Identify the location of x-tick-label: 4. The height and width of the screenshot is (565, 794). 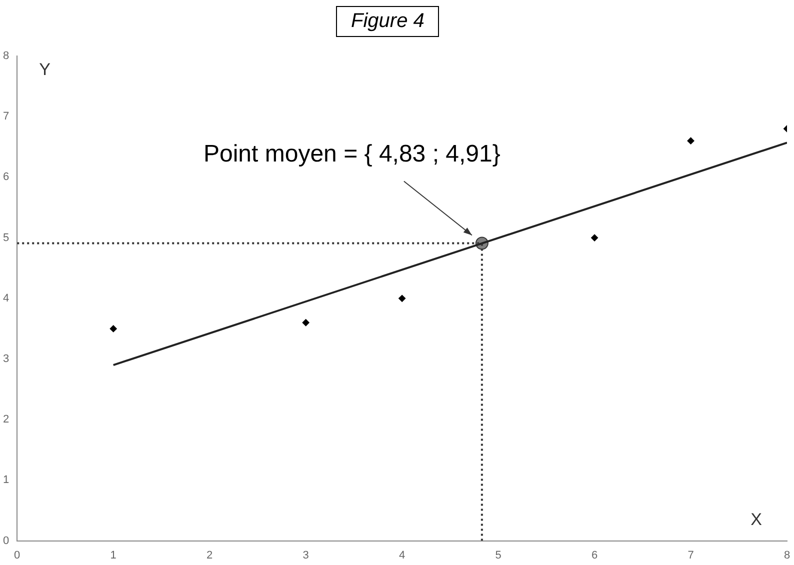
(402, 555).